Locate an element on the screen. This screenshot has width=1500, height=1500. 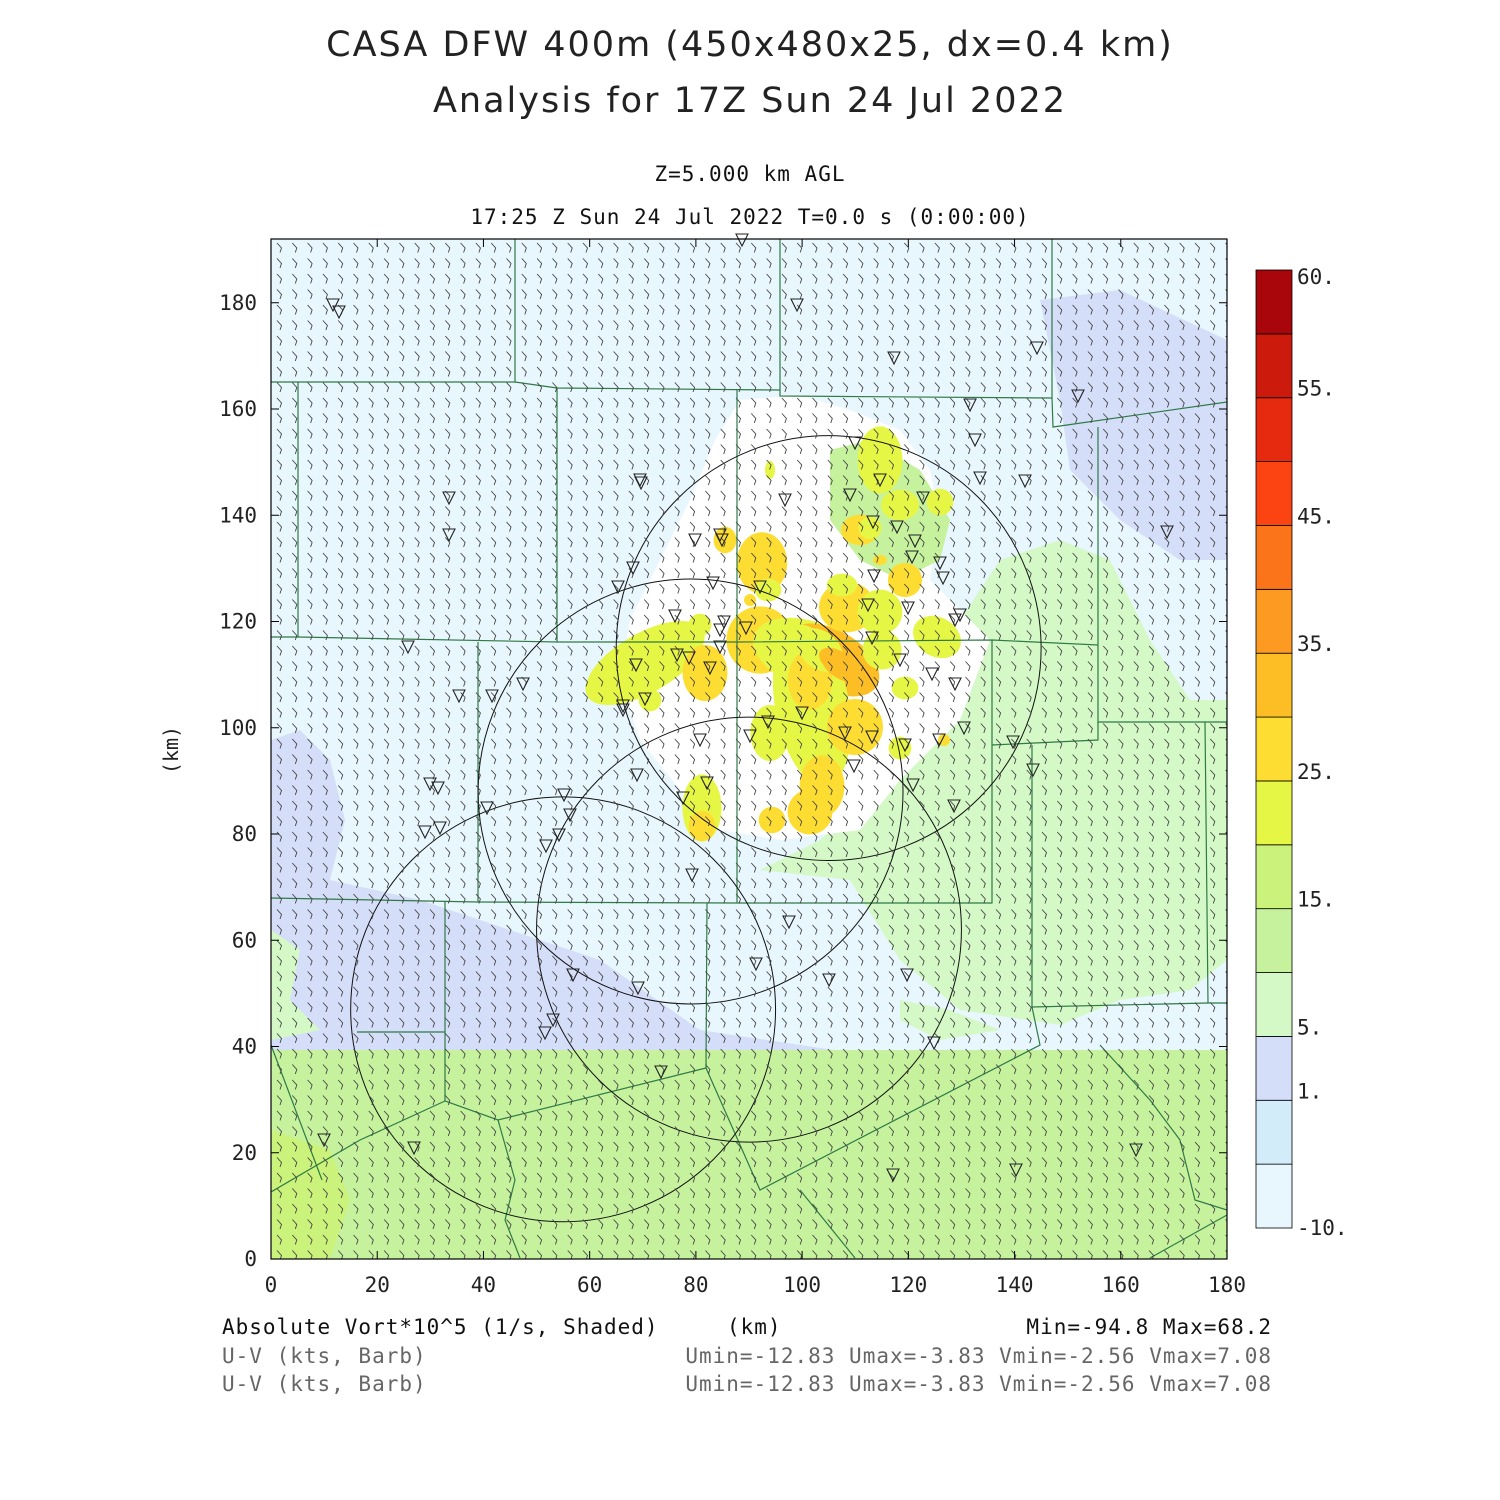
y-tick-label: 20 is located at coordinates (244, 1153).